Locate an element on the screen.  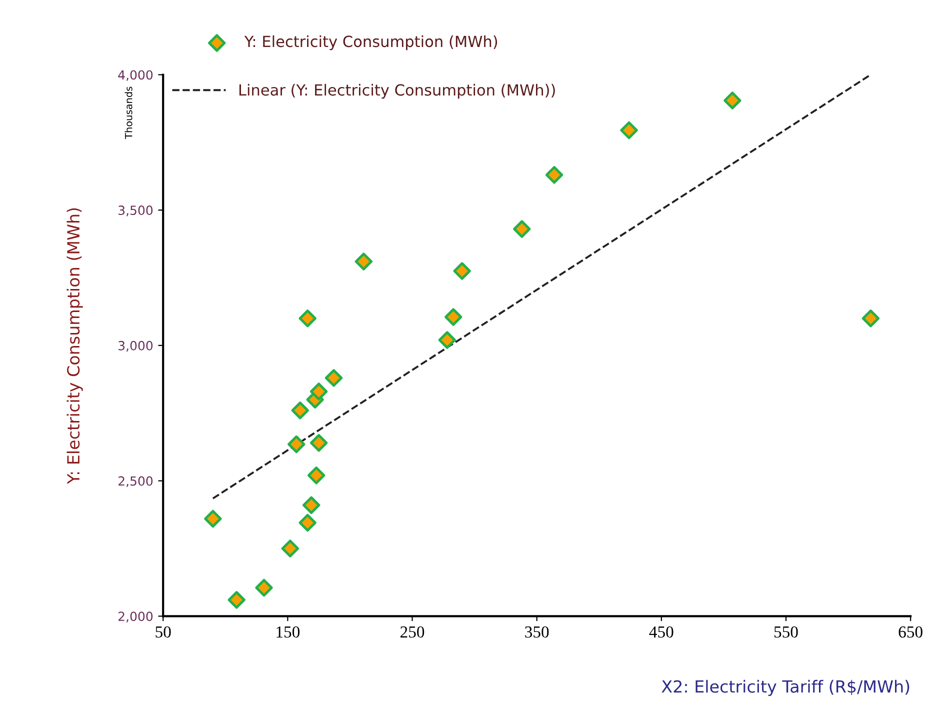
y-tick-label: 3,000 is located at coordinates (135, 346).